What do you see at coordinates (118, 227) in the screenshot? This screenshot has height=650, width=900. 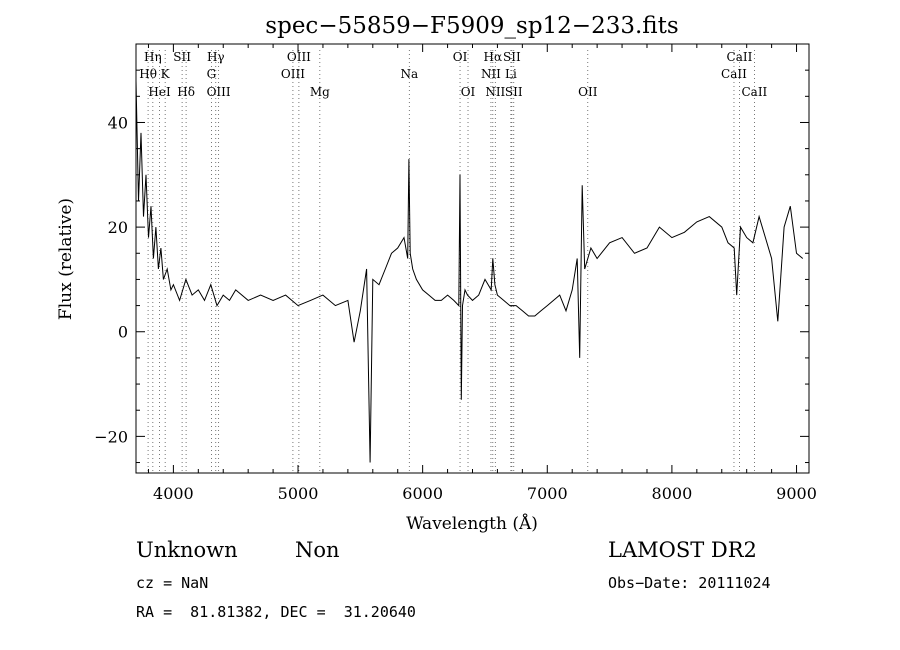 I see `y-tick-label: 20` at bounding box center [118, 227].